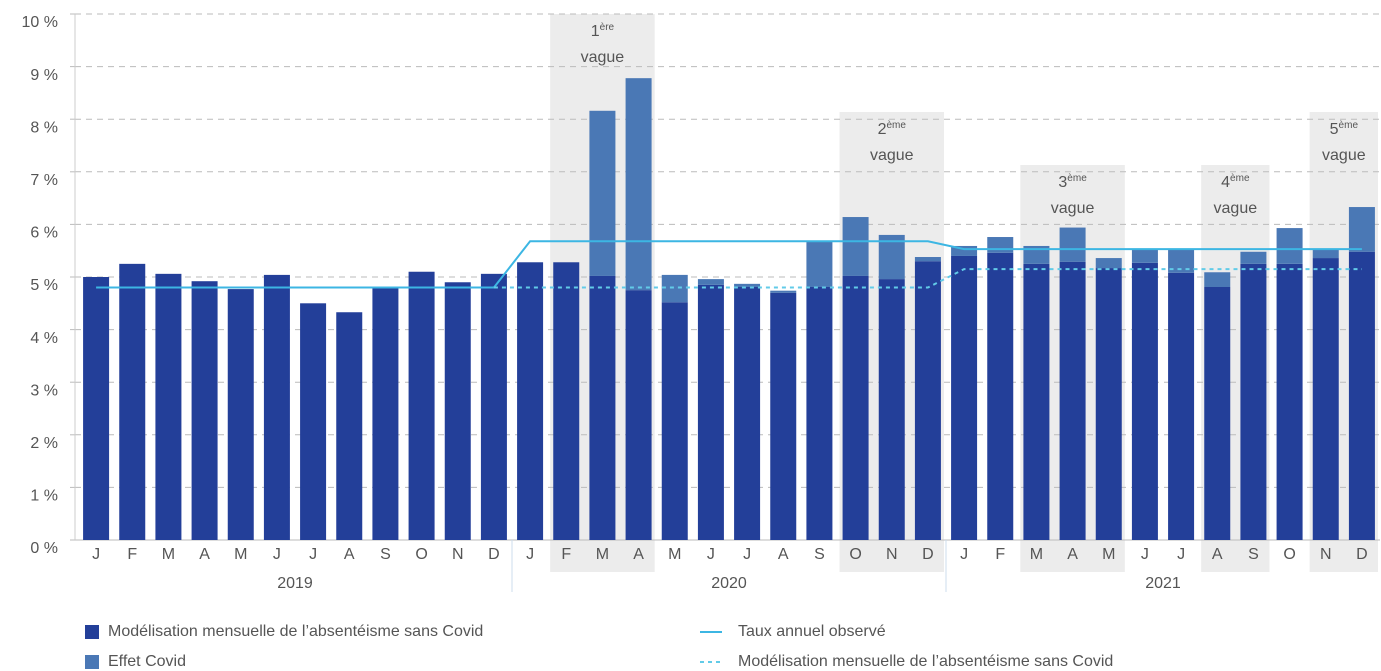 The height and width of the screenshot is (671, 1381). I want to click on wave-label: 3ème, so click(1072, 182).